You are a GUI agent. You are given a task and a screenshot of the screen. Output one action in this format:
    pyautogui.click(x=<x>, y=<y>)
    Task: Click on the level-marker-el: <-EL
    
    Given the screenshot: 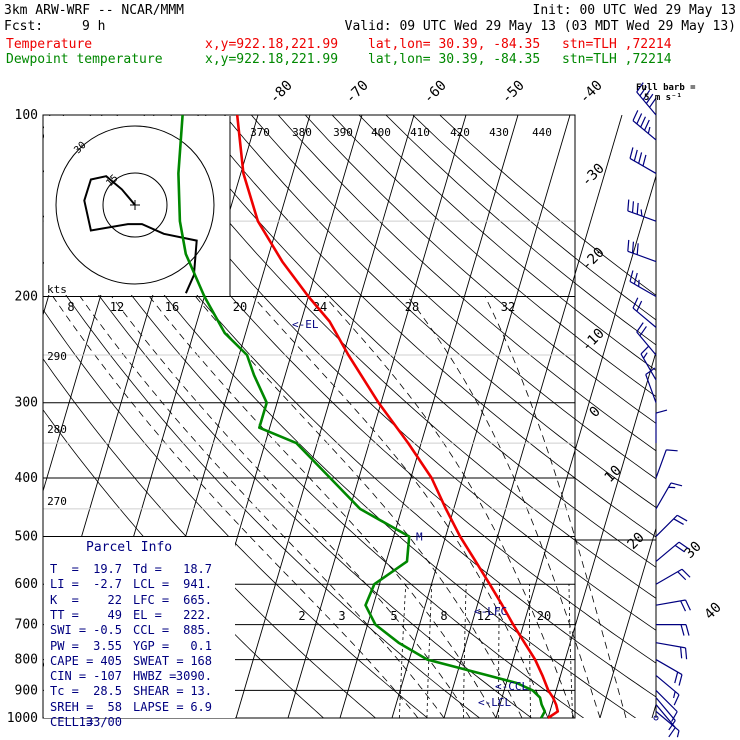 What is the action you would take?
    pyautogui.click(x=305, y=324)
    